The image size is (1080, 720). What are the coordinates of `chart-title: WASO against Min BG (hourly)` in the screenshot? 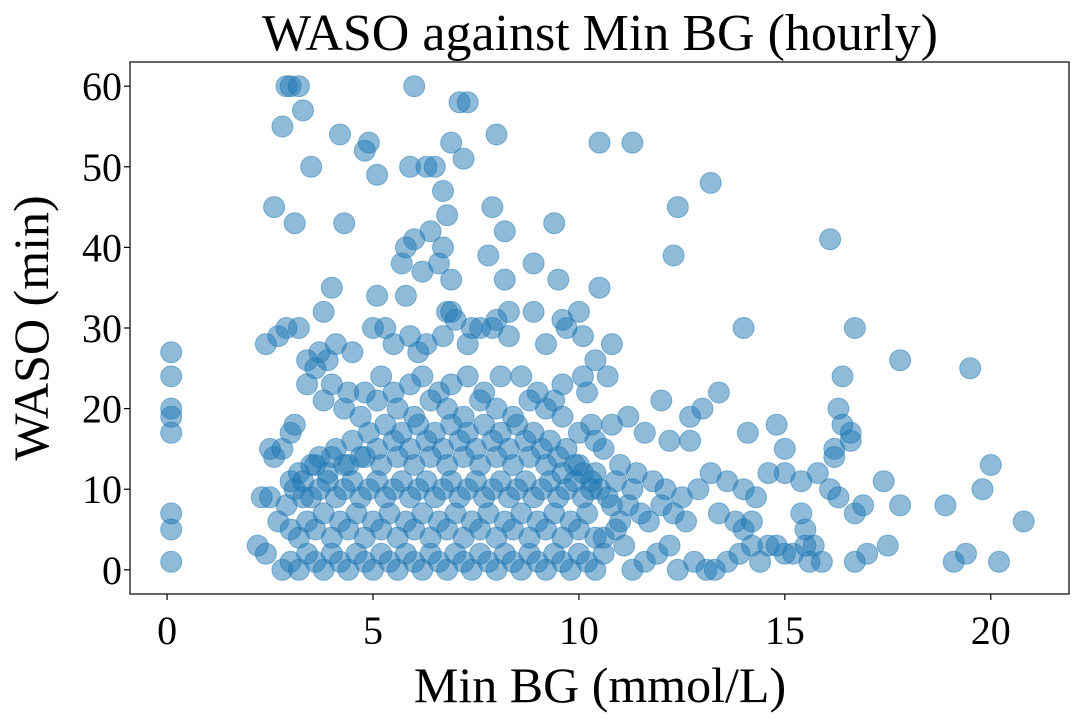 It's located at (600, 33).